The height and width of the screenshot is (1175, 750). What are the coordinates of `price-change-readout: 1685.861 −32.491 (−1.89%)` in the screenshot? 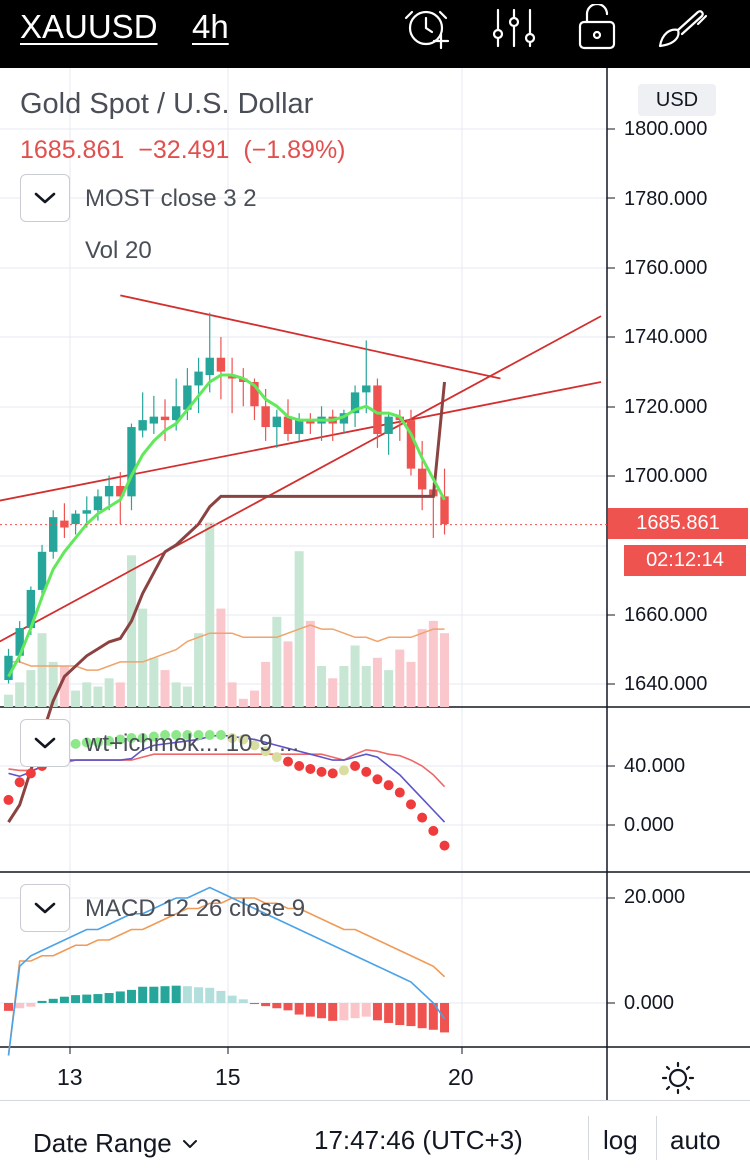 It's located at (190, 150).